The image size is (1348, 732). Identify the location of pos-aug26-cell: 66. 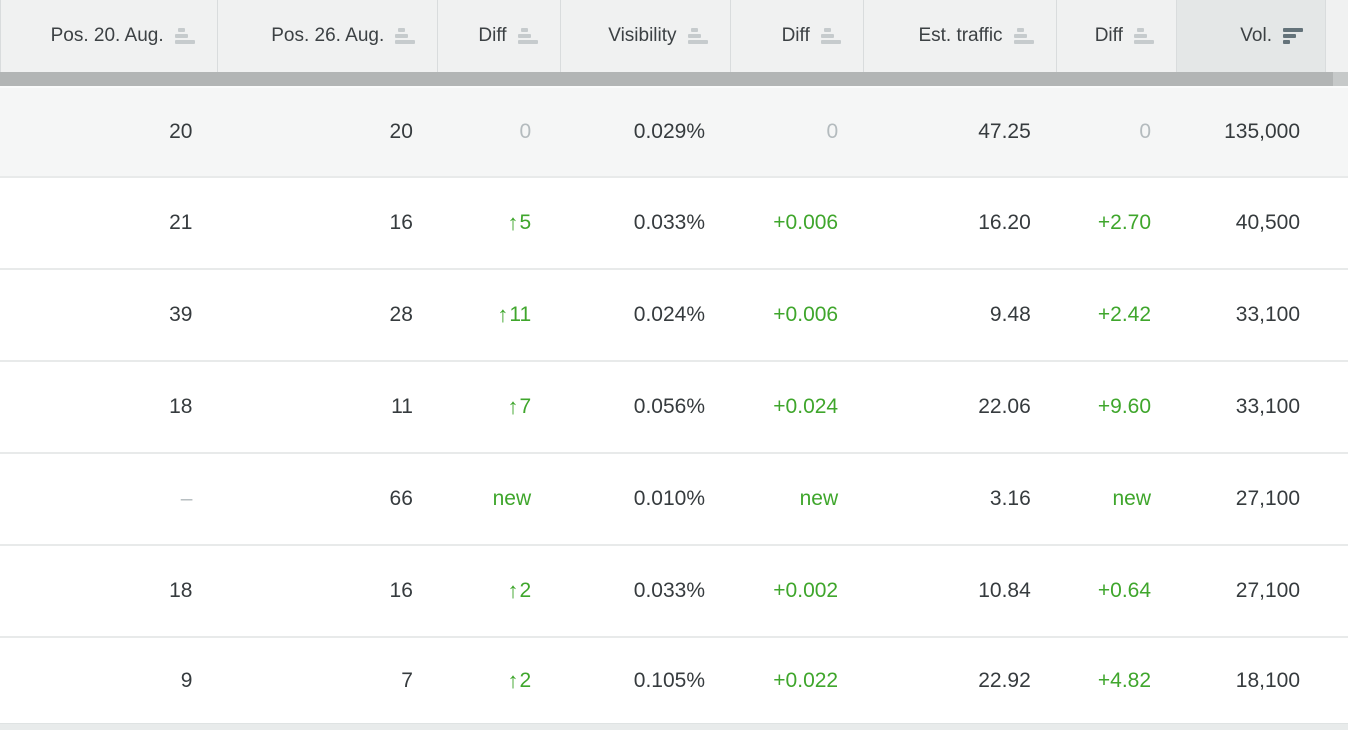
(401, 498).